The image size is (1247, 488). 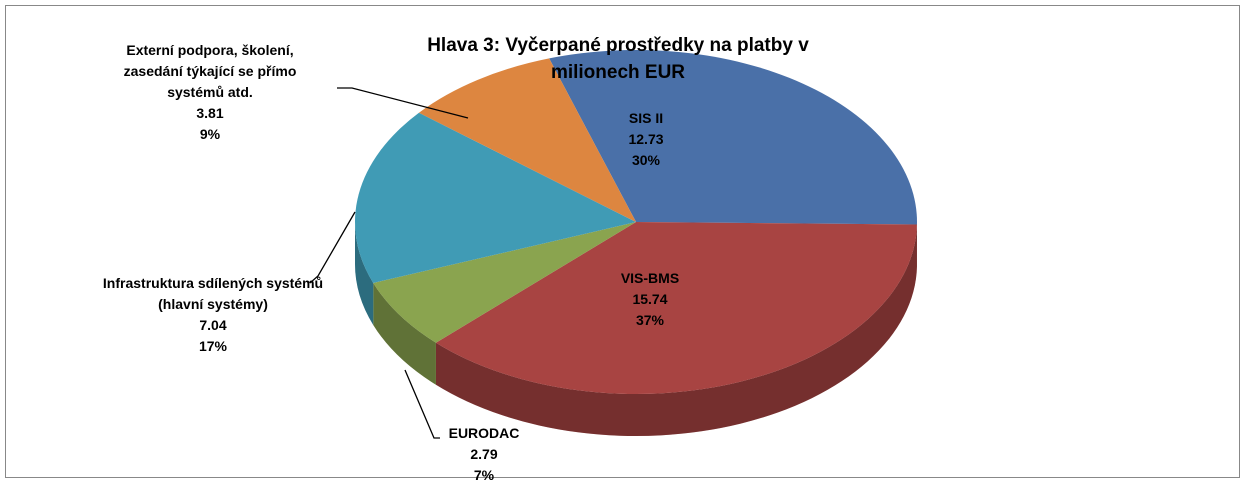 What do you see at coordinates (213, 346) in the screenshot?
I see `percent-label: 17%` at bounding box center [213, 346].